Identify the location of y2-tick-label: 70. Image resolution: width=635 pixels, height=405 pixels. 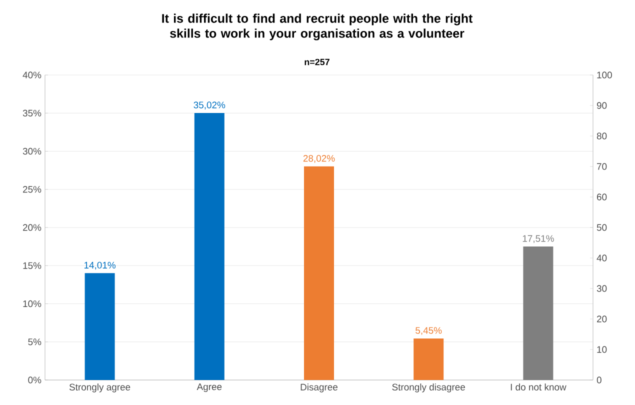
(602, 166).